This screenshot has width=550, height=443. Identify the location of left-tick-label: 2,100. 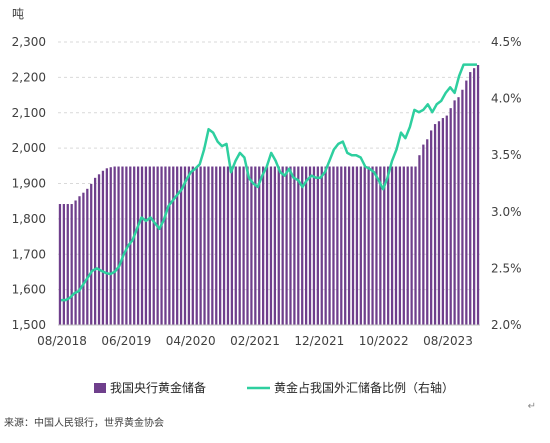
(29, 113).